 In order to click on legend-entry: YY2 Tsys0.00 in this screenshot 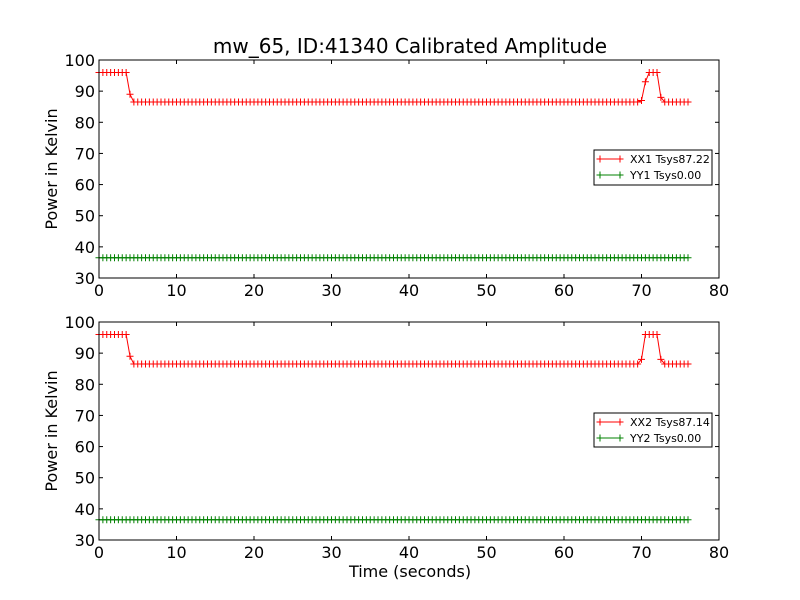, I will do `click(665, 438)`.